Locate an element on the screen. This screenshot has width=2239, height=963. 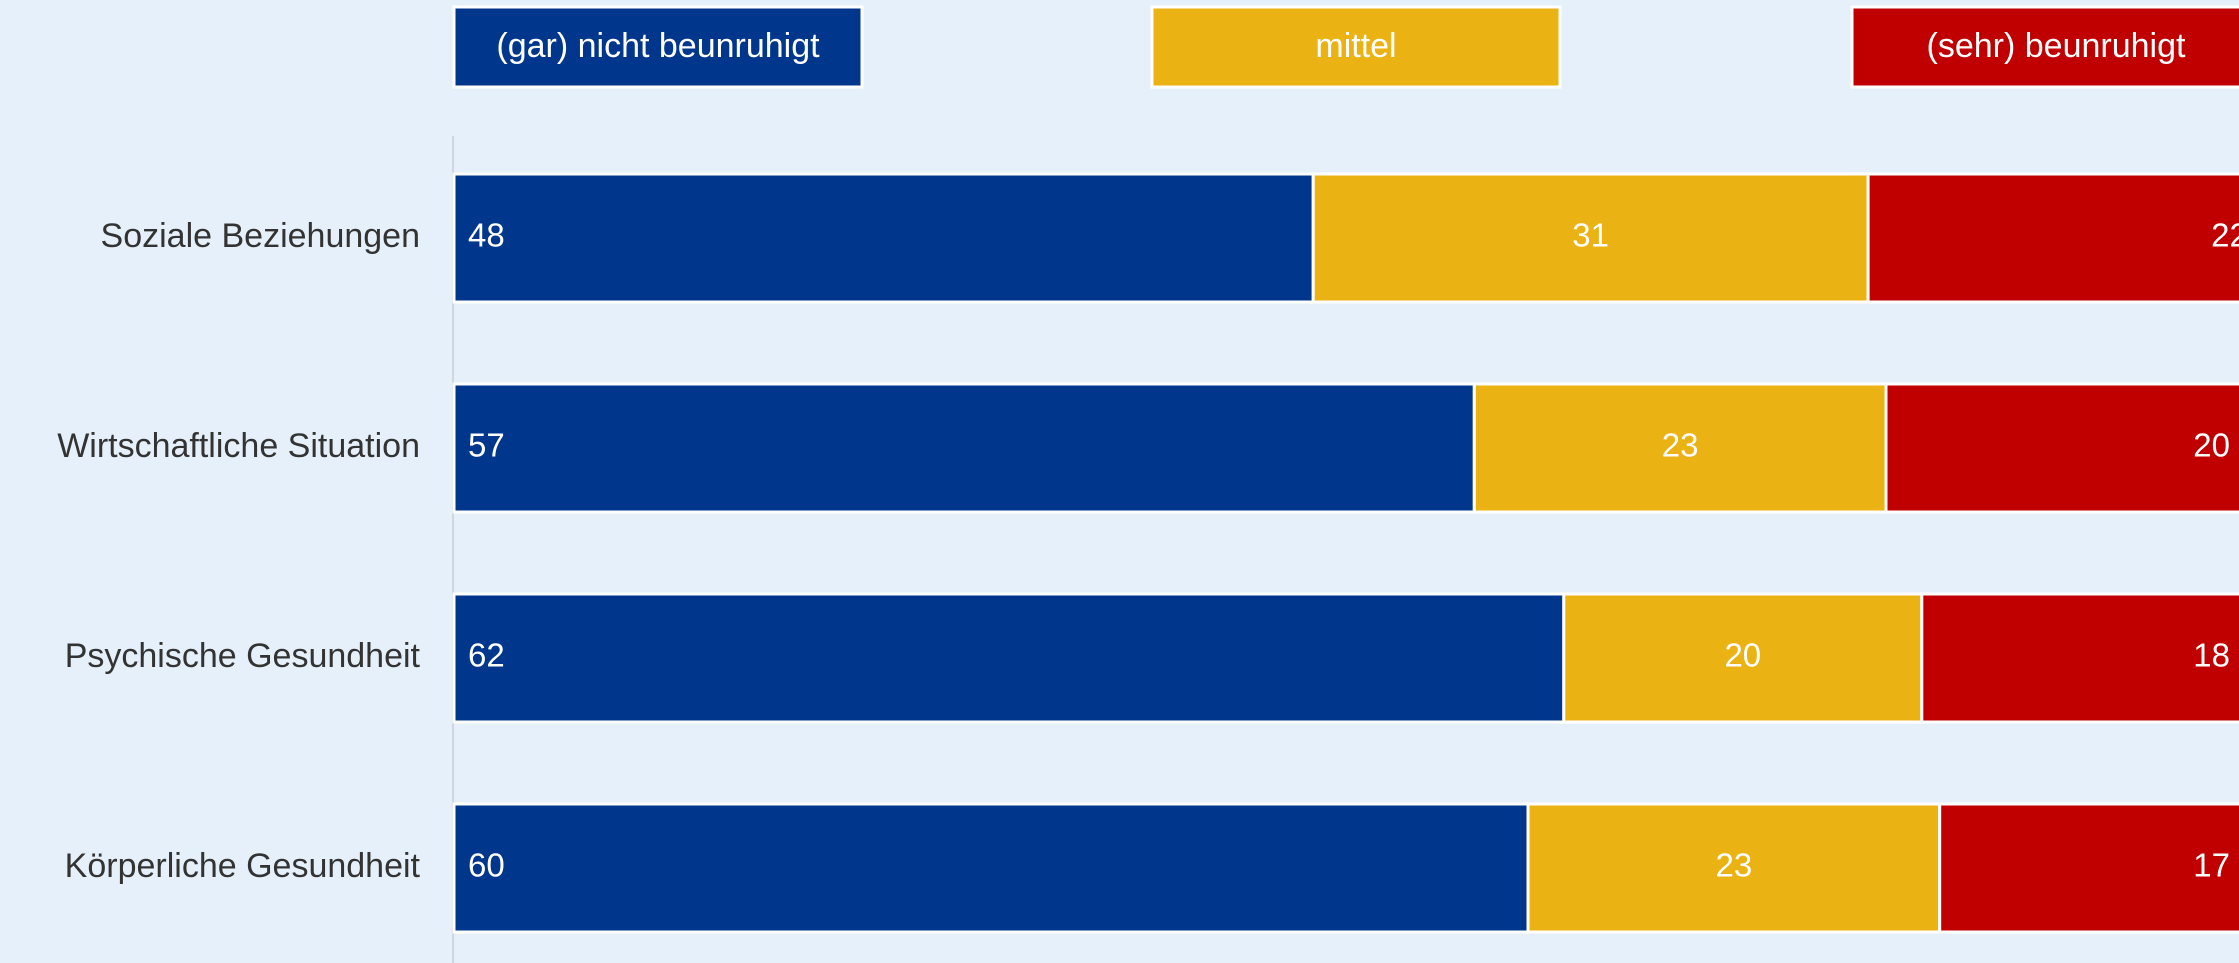
legend-label: (sehr) beunruhigt is located at coordinates (2056, 46).